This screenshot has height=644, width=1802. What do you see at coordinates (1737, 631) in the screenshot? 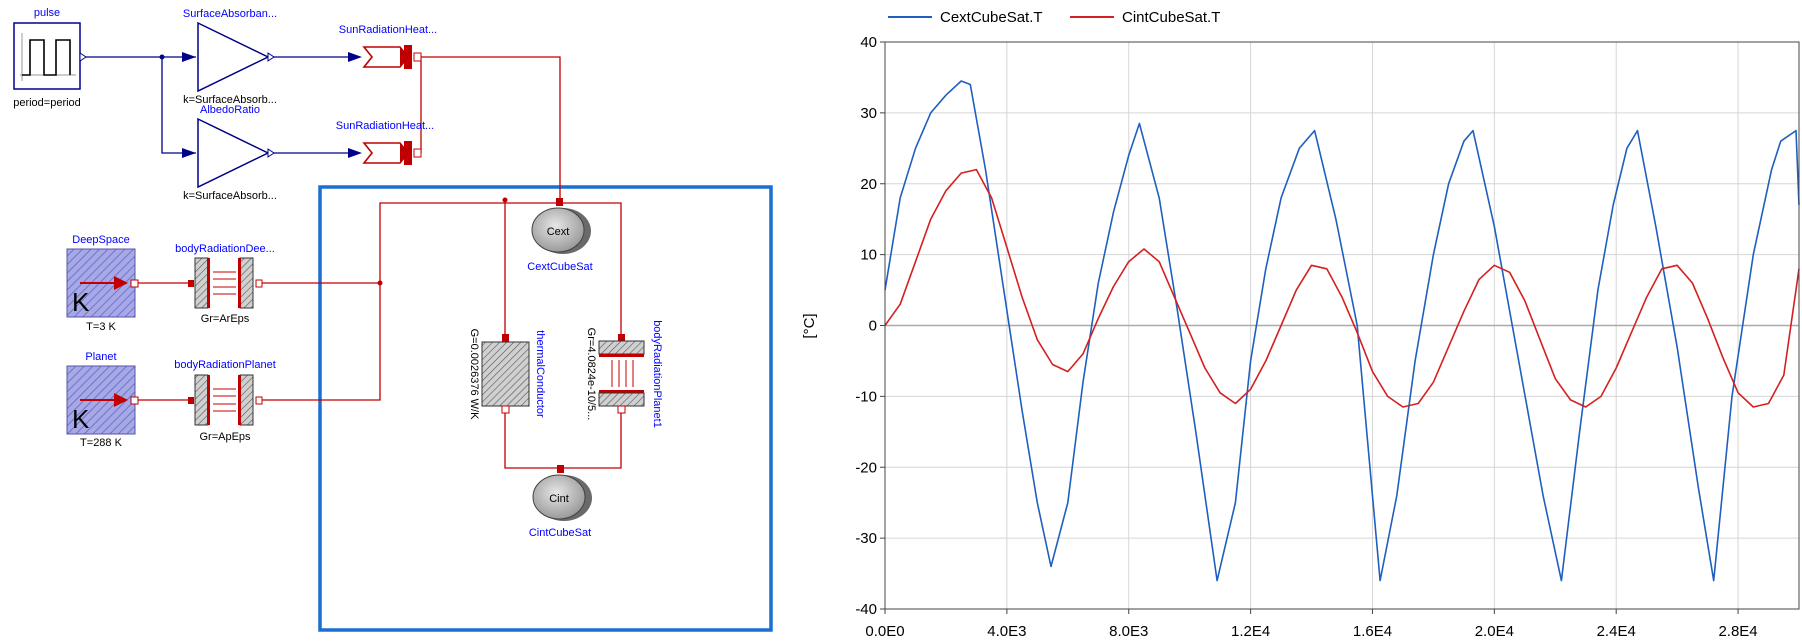
I see `x-tick-label: 2.8E4` at bounding box center [1737, 631].